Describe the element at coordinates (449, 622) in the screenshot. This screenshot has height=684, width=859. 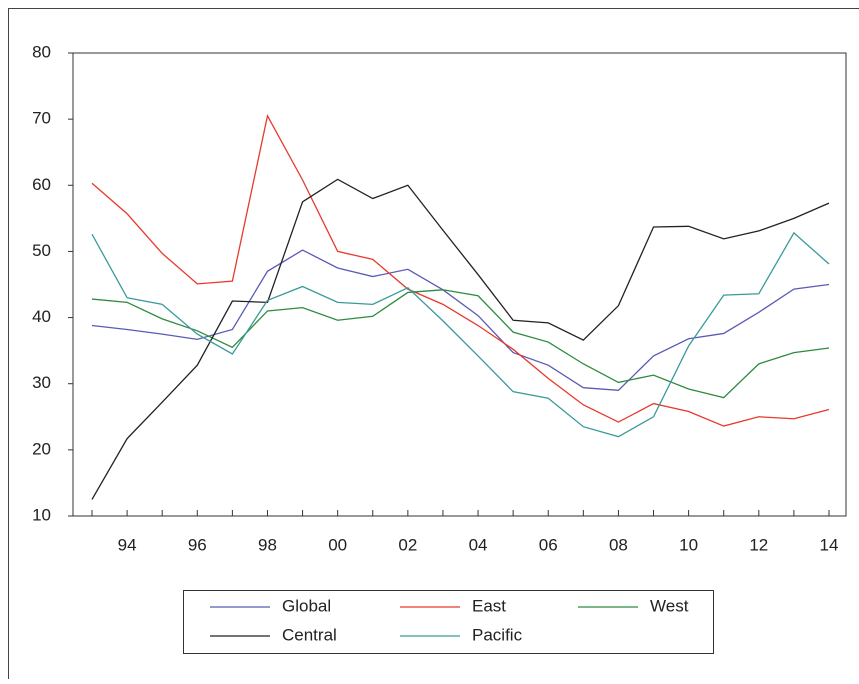
I see `legend-box` at that location.